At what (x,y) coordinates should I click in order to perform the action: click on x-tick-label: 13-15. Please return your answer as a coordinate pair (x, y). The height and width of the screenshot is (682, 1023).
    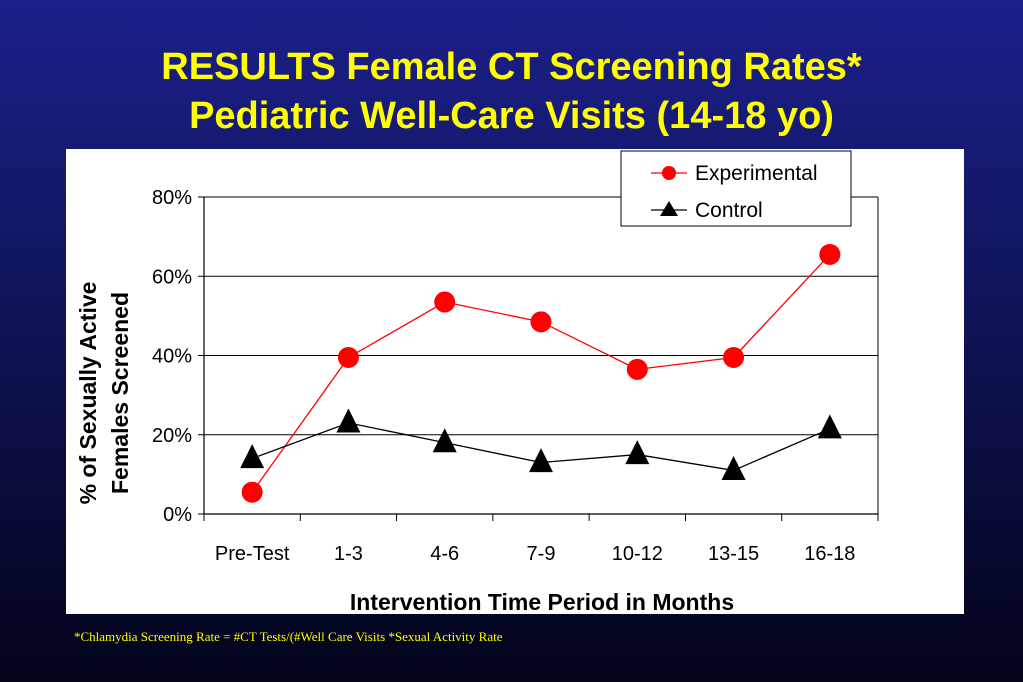
    Looking at the image, I should click on (733, 554).